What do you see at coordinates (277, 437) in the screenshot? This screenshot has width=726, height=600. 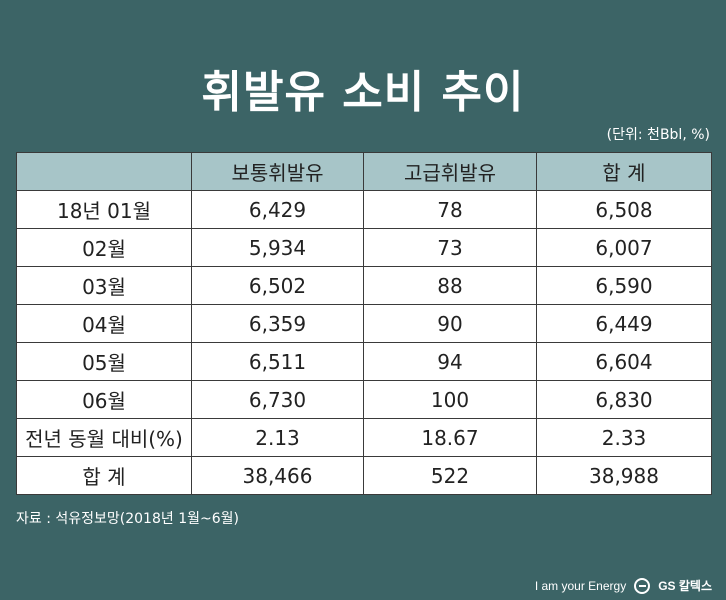 I see `table-cell: 2.13` at bounding box center [277, 437].